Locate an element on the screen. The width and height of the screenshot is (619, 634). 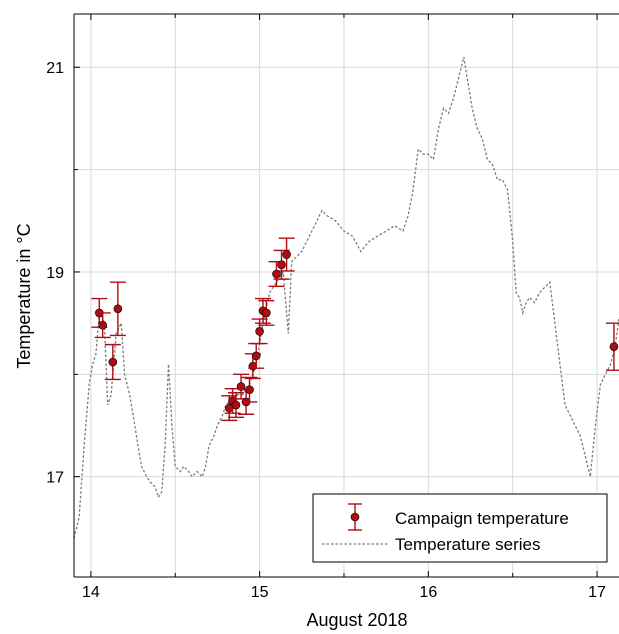
legend-campaign-marker is located at coordinates (355, 517).